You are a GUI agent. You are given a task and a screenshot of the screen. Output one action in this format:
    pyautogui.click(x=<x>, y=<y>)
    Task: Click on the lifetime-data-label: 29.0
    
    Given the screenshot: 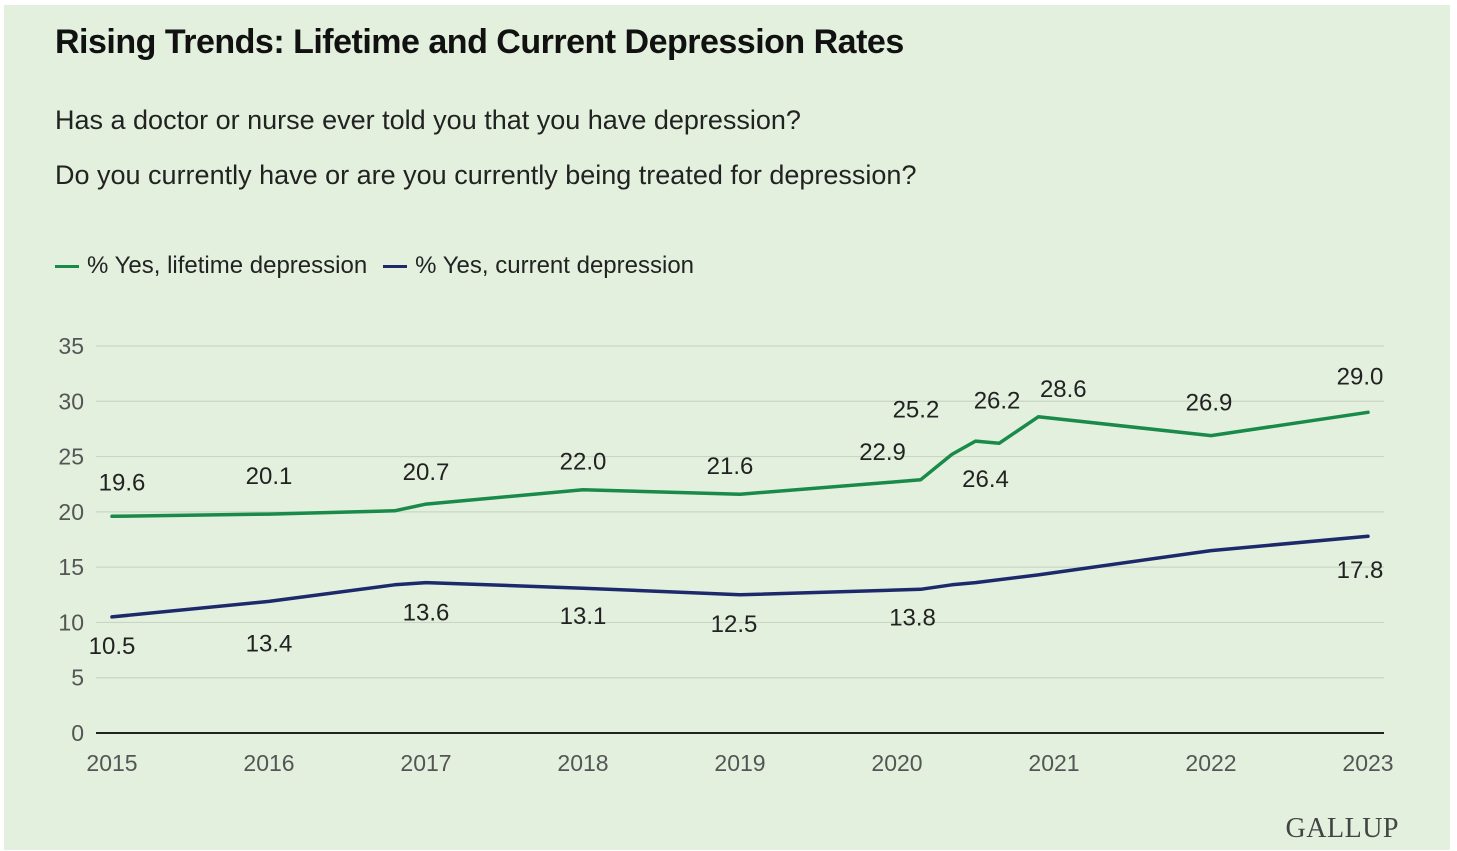 What is the action you would take?
    pyautogui.click(x=1360, y=376)
    